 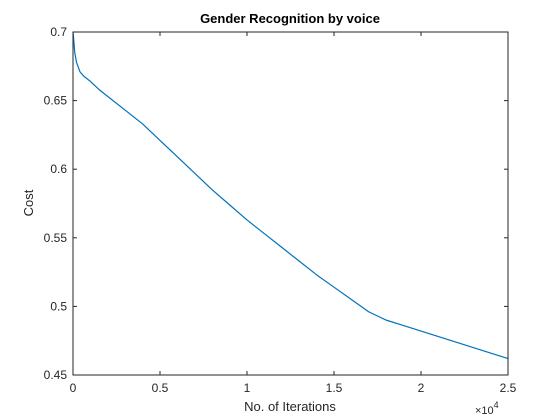 I want to click on x-exponent-base: ×10, so click(x=484, y=411).